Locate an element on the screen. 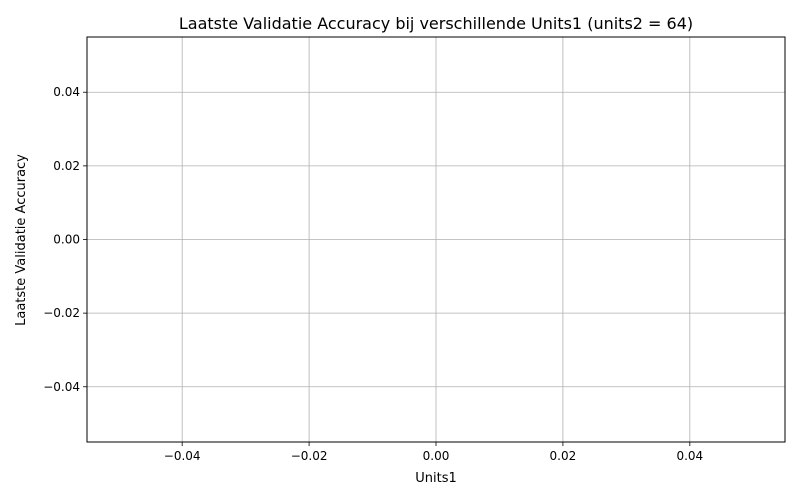 The width and height of the screenshot is (800, 500). x-tick-label: 0.02 is located at coordinates (563, 456).